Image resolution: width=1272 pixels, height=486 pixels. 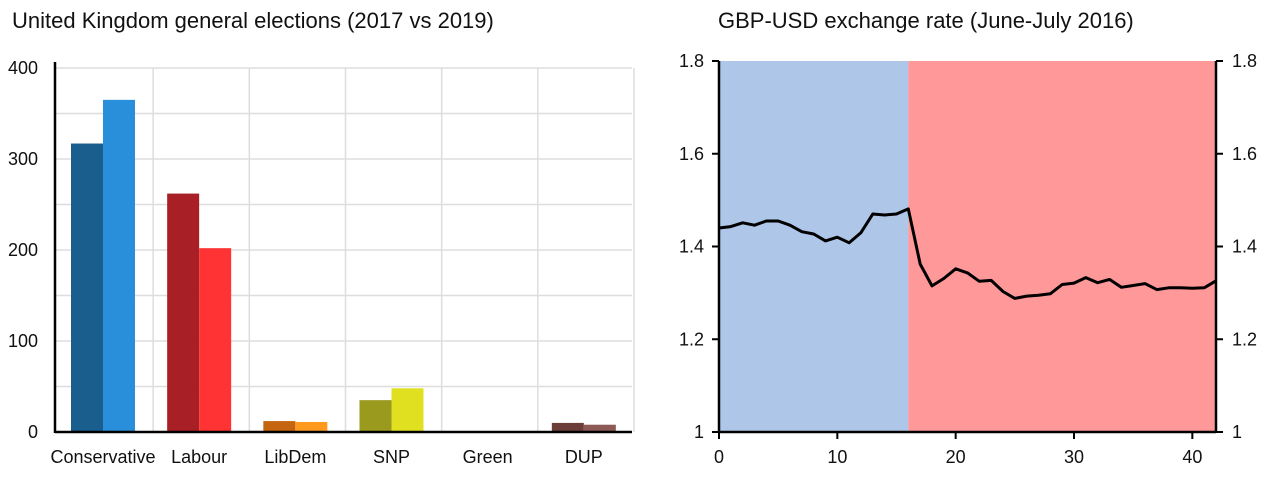 I want to click on pre-referendum-region, so click(x=814, y=246).